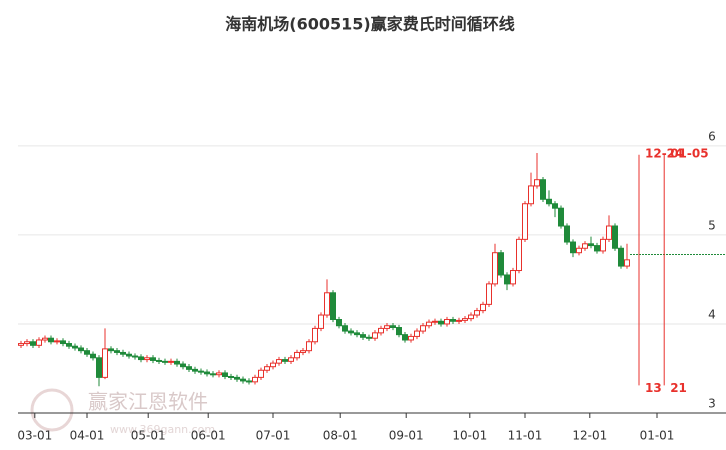  I want to click on x-tick-label: 04-01, so click(87, 436).